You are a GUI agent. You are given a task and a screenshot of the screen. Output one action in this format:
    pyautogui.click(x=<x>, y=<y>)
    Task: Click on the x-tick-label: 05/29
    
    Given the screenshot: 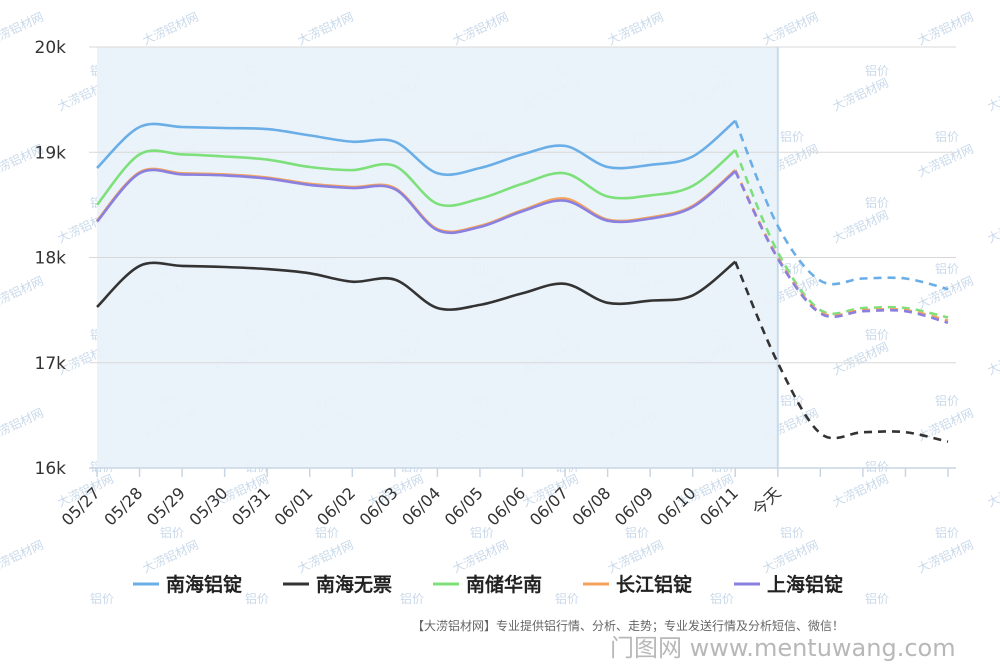 What is the action you would take?
    pyautogui.click(x=166, y=506)
    